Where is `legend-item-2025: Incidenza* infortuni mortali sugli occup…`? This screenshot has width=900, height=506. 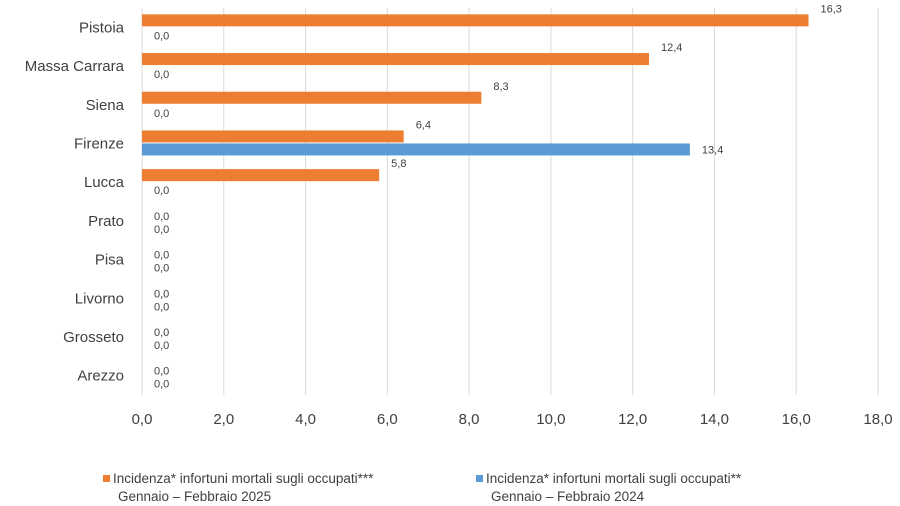
legend-item-2025: Incidenza* infortuni mortali sugli occup… is located at coordinates (238, 488).